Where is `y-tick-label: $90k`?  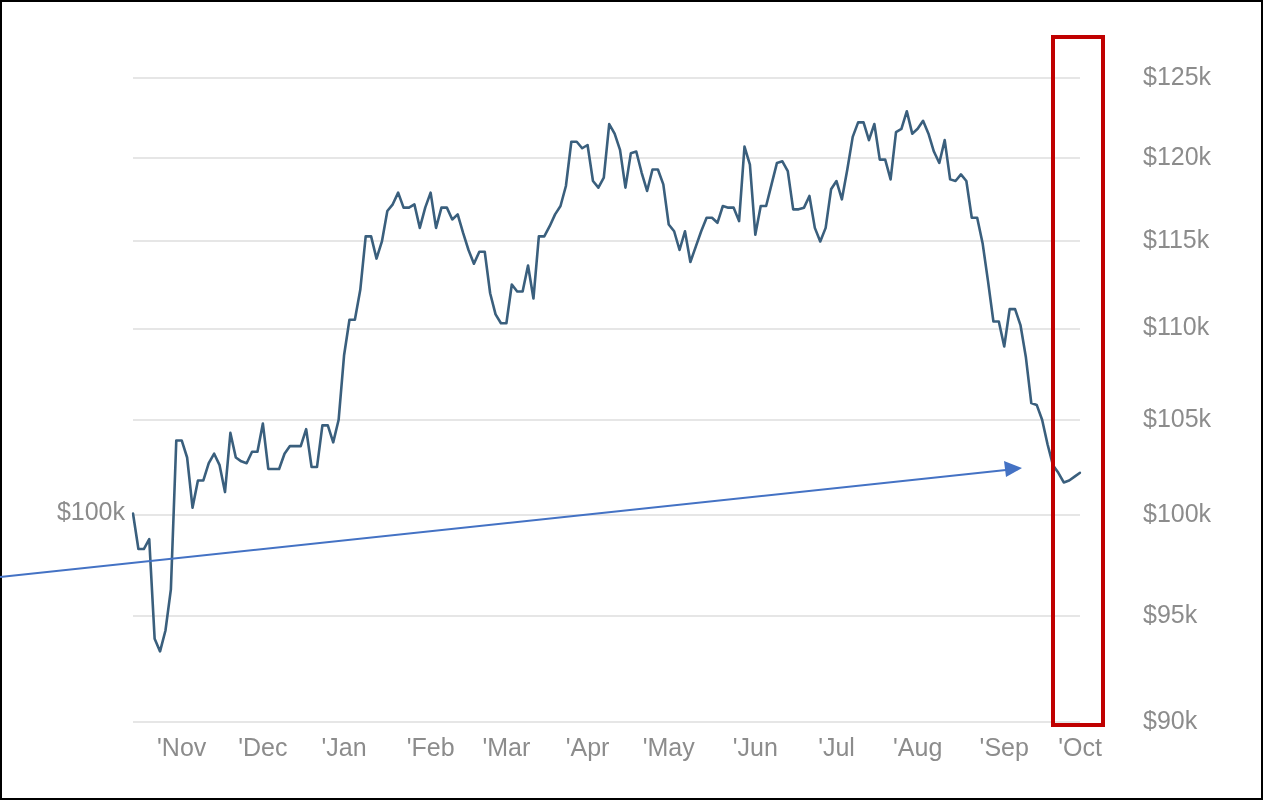 y-tick-label: $90k is located at coordinates (1170, 719).